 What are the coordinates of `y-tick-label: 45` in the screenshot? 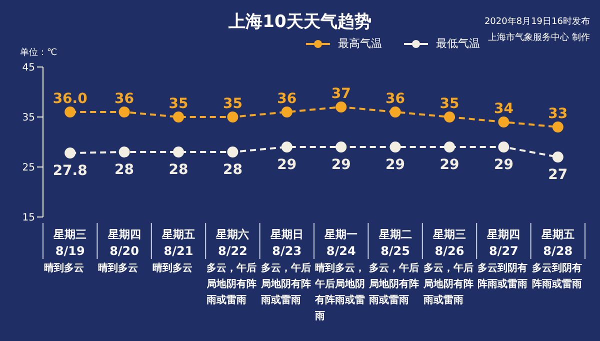 It's located at (28, 68).